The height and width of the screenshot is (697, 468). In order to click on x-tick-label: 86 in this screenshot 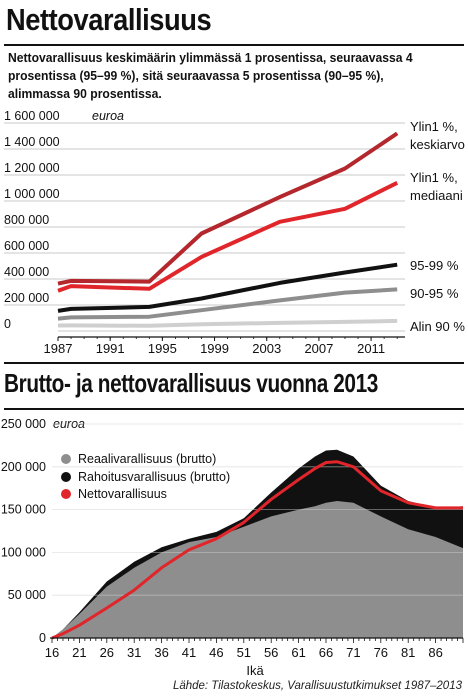, I will do `click(435, 652)`.